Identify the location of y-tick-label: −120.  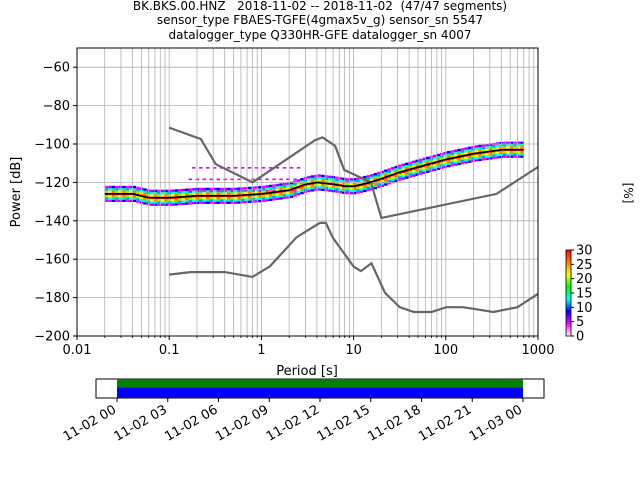
(52, 183).